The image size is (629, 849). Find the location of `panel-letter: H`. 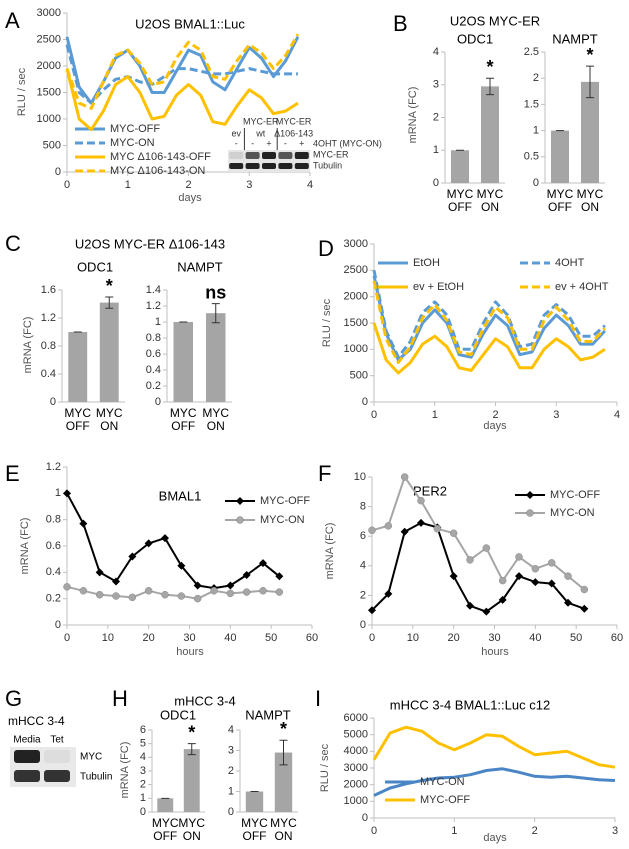

panel-letter: H is located at coordinates (120, 698).